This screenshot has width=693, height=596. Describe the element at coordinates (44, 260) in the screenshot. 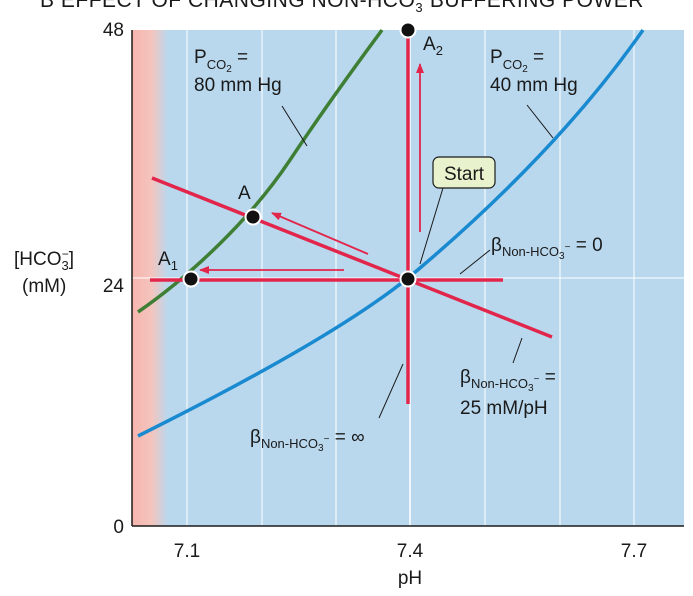

I see `y-axis-label-line1: [HCO3−]` at that location.